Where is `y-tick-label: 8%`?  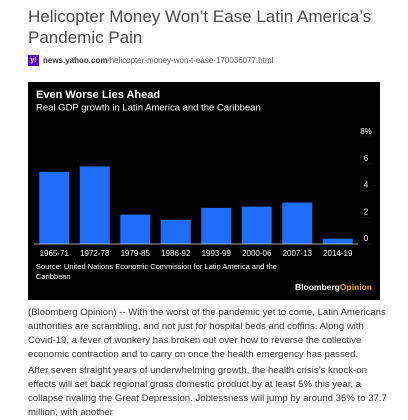
y-tick-label: 8% is located at coordinates (366, 131).